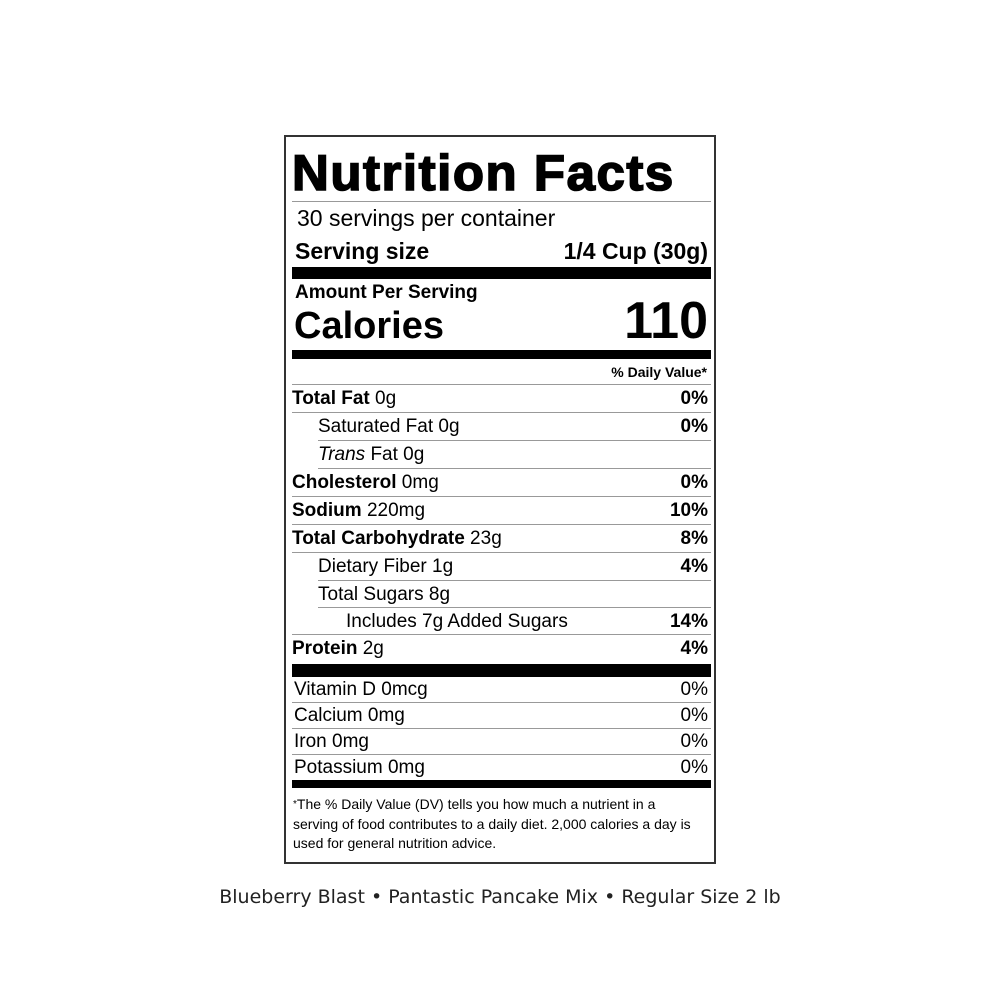 This screenshot has width=1000, height=1000. Describe the element at coordinates (694, 538) in the screenshot. I see `nutrient-dv: 8%` at that location.